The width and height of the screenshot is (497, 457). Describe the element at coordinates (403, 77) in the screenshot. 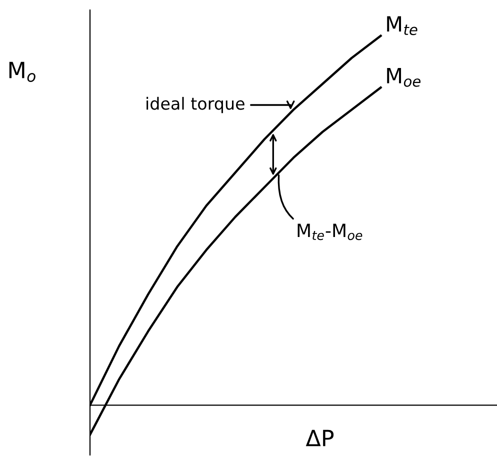

I see `series-label: M$_{oe}$` at that location.